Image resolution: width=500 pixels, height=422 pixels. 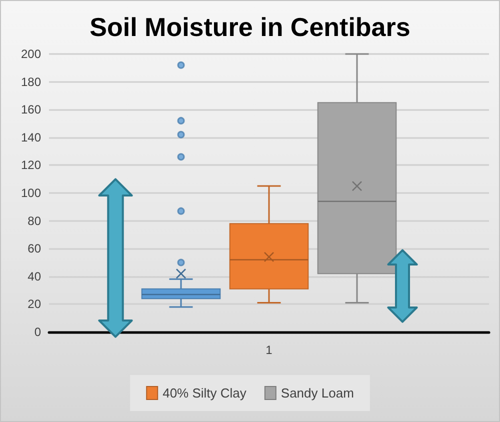 I want to click on y-tick-label: 40, so click(x=35, y=276).